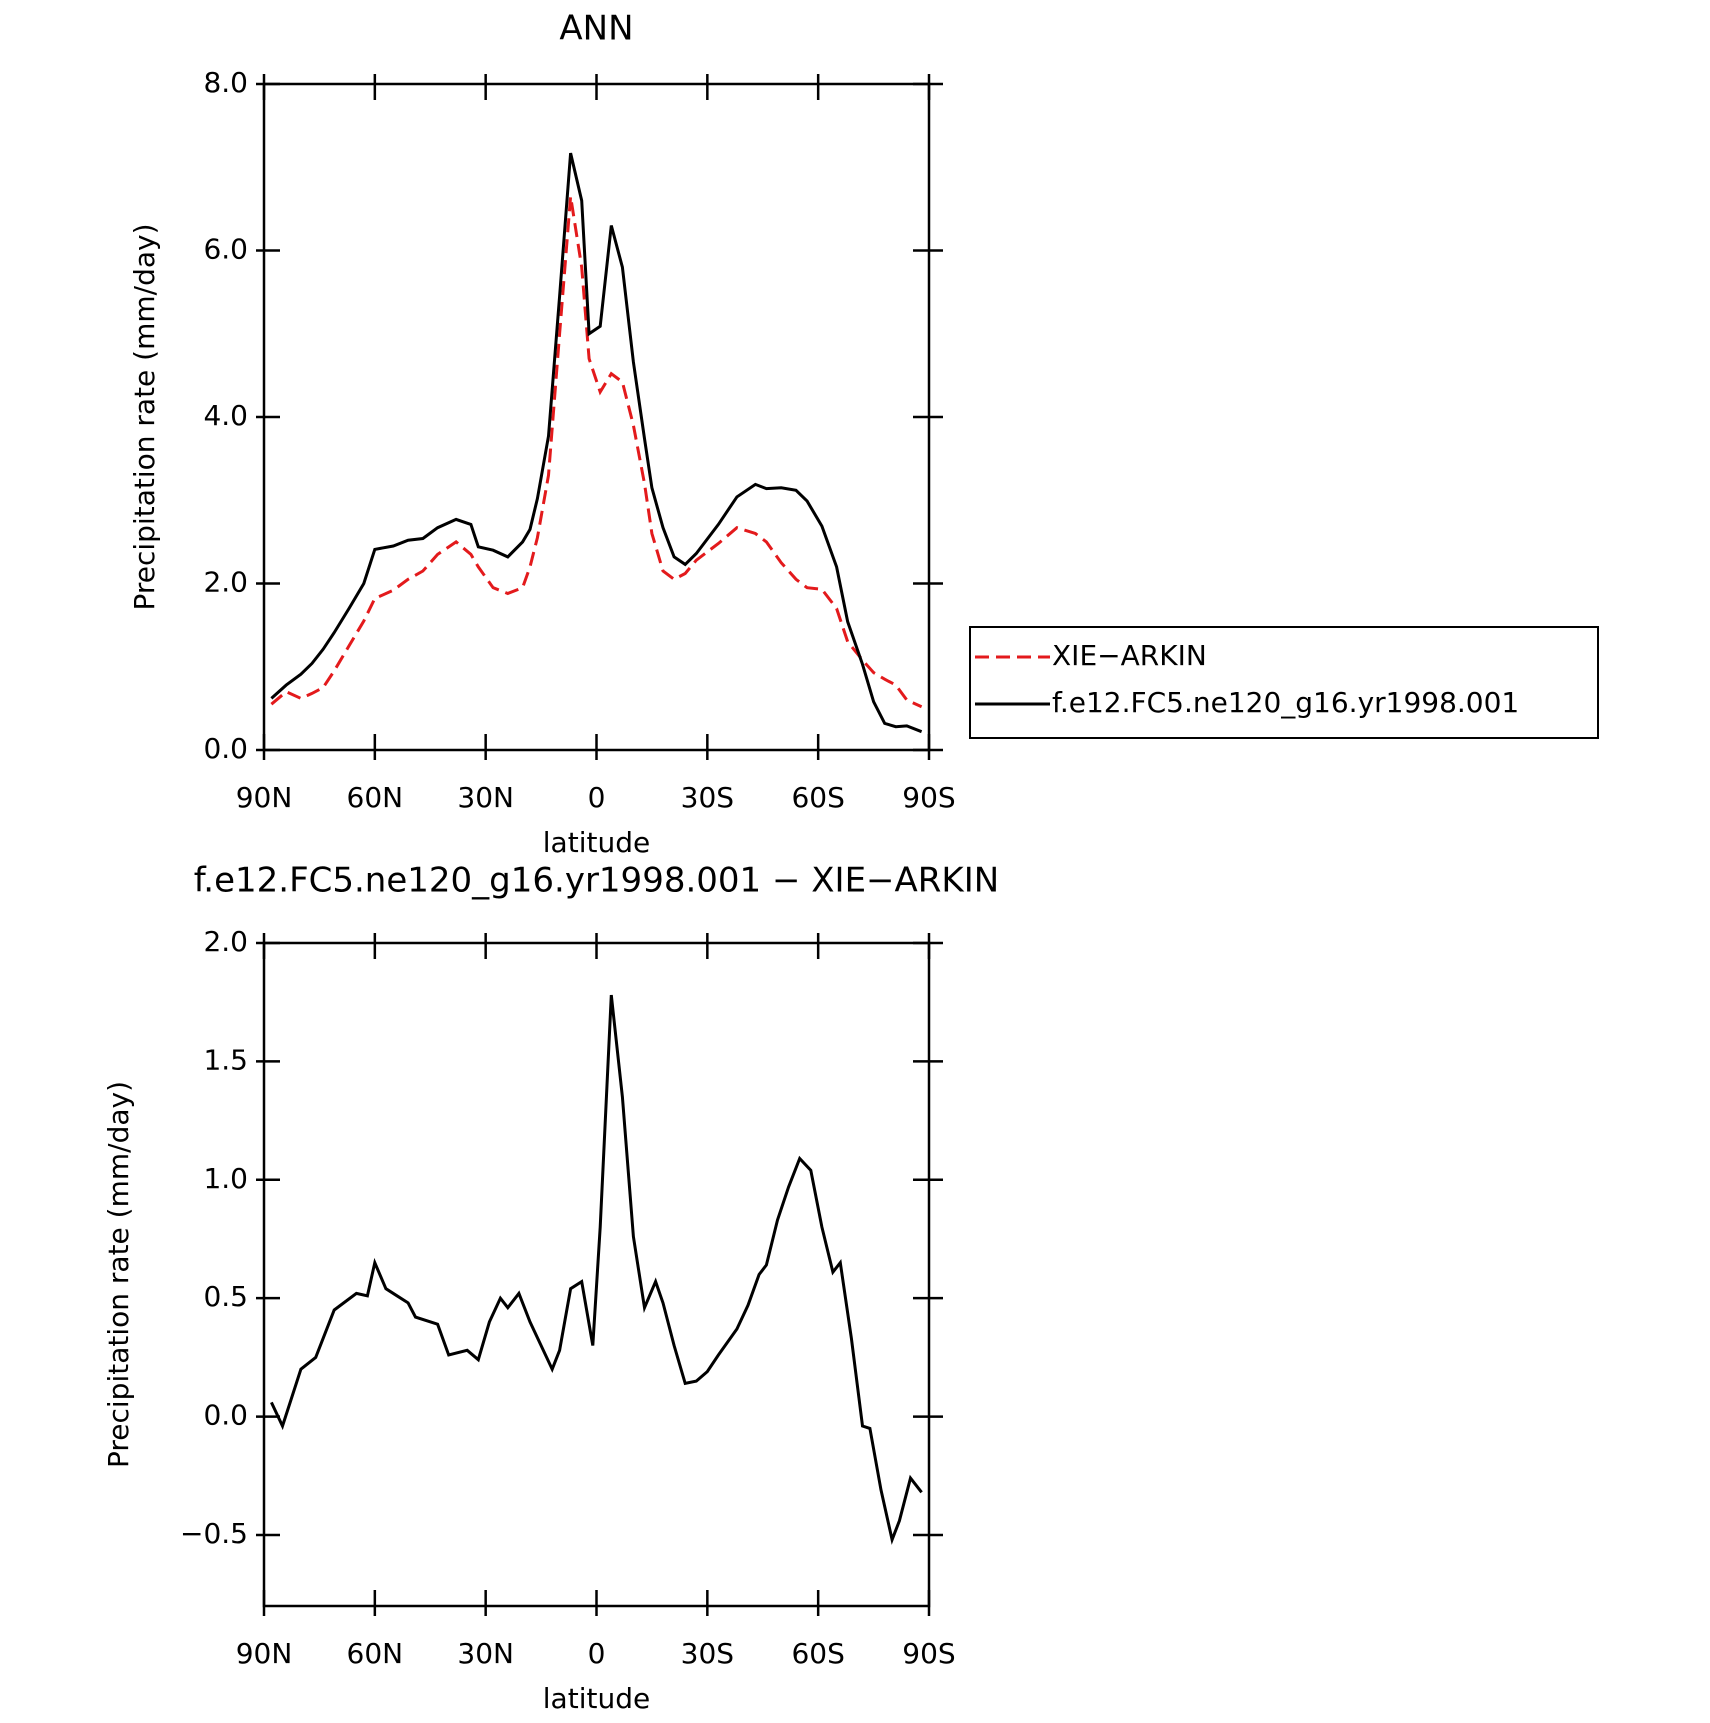 The height and width of the screenshot is (1723, 1710). What do you see at coordinates (1284, 682) in the screenshot?
I see `legend-box` at bounding box center [1284, 682].